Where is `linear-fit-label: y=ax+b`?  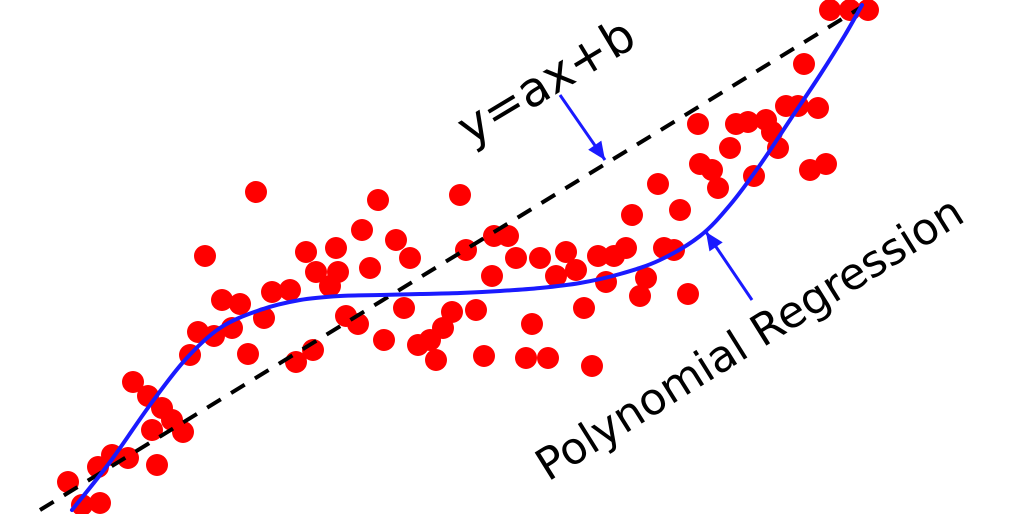
linear-fit-label: y=ax+b is located at coordinates (546, 82).